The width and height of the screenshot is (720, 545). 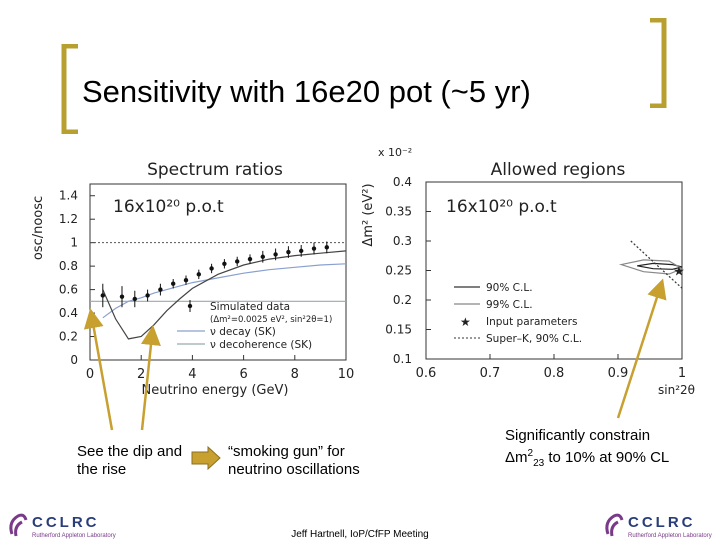 I want to click on spectrum-x-tick-label: 10, so click(x=346, y=374).